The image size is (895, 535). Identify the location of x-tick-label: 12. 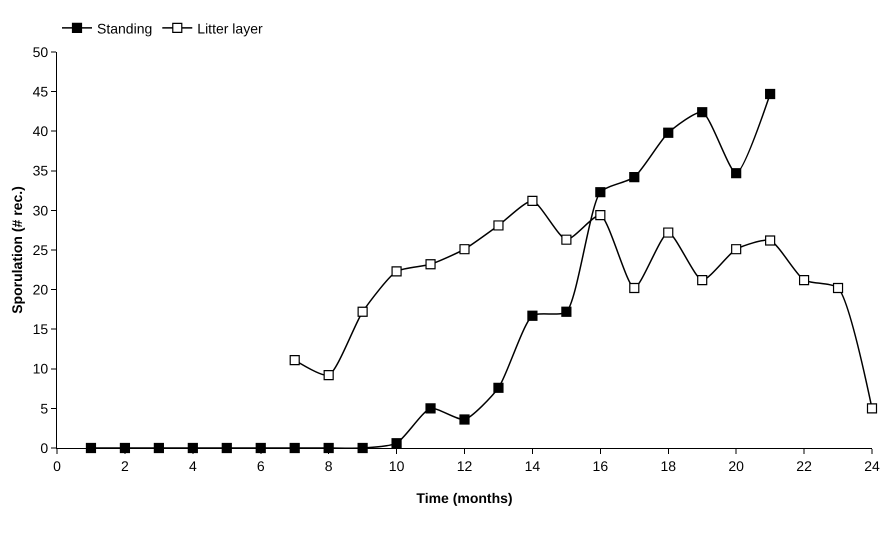
(464, 466).